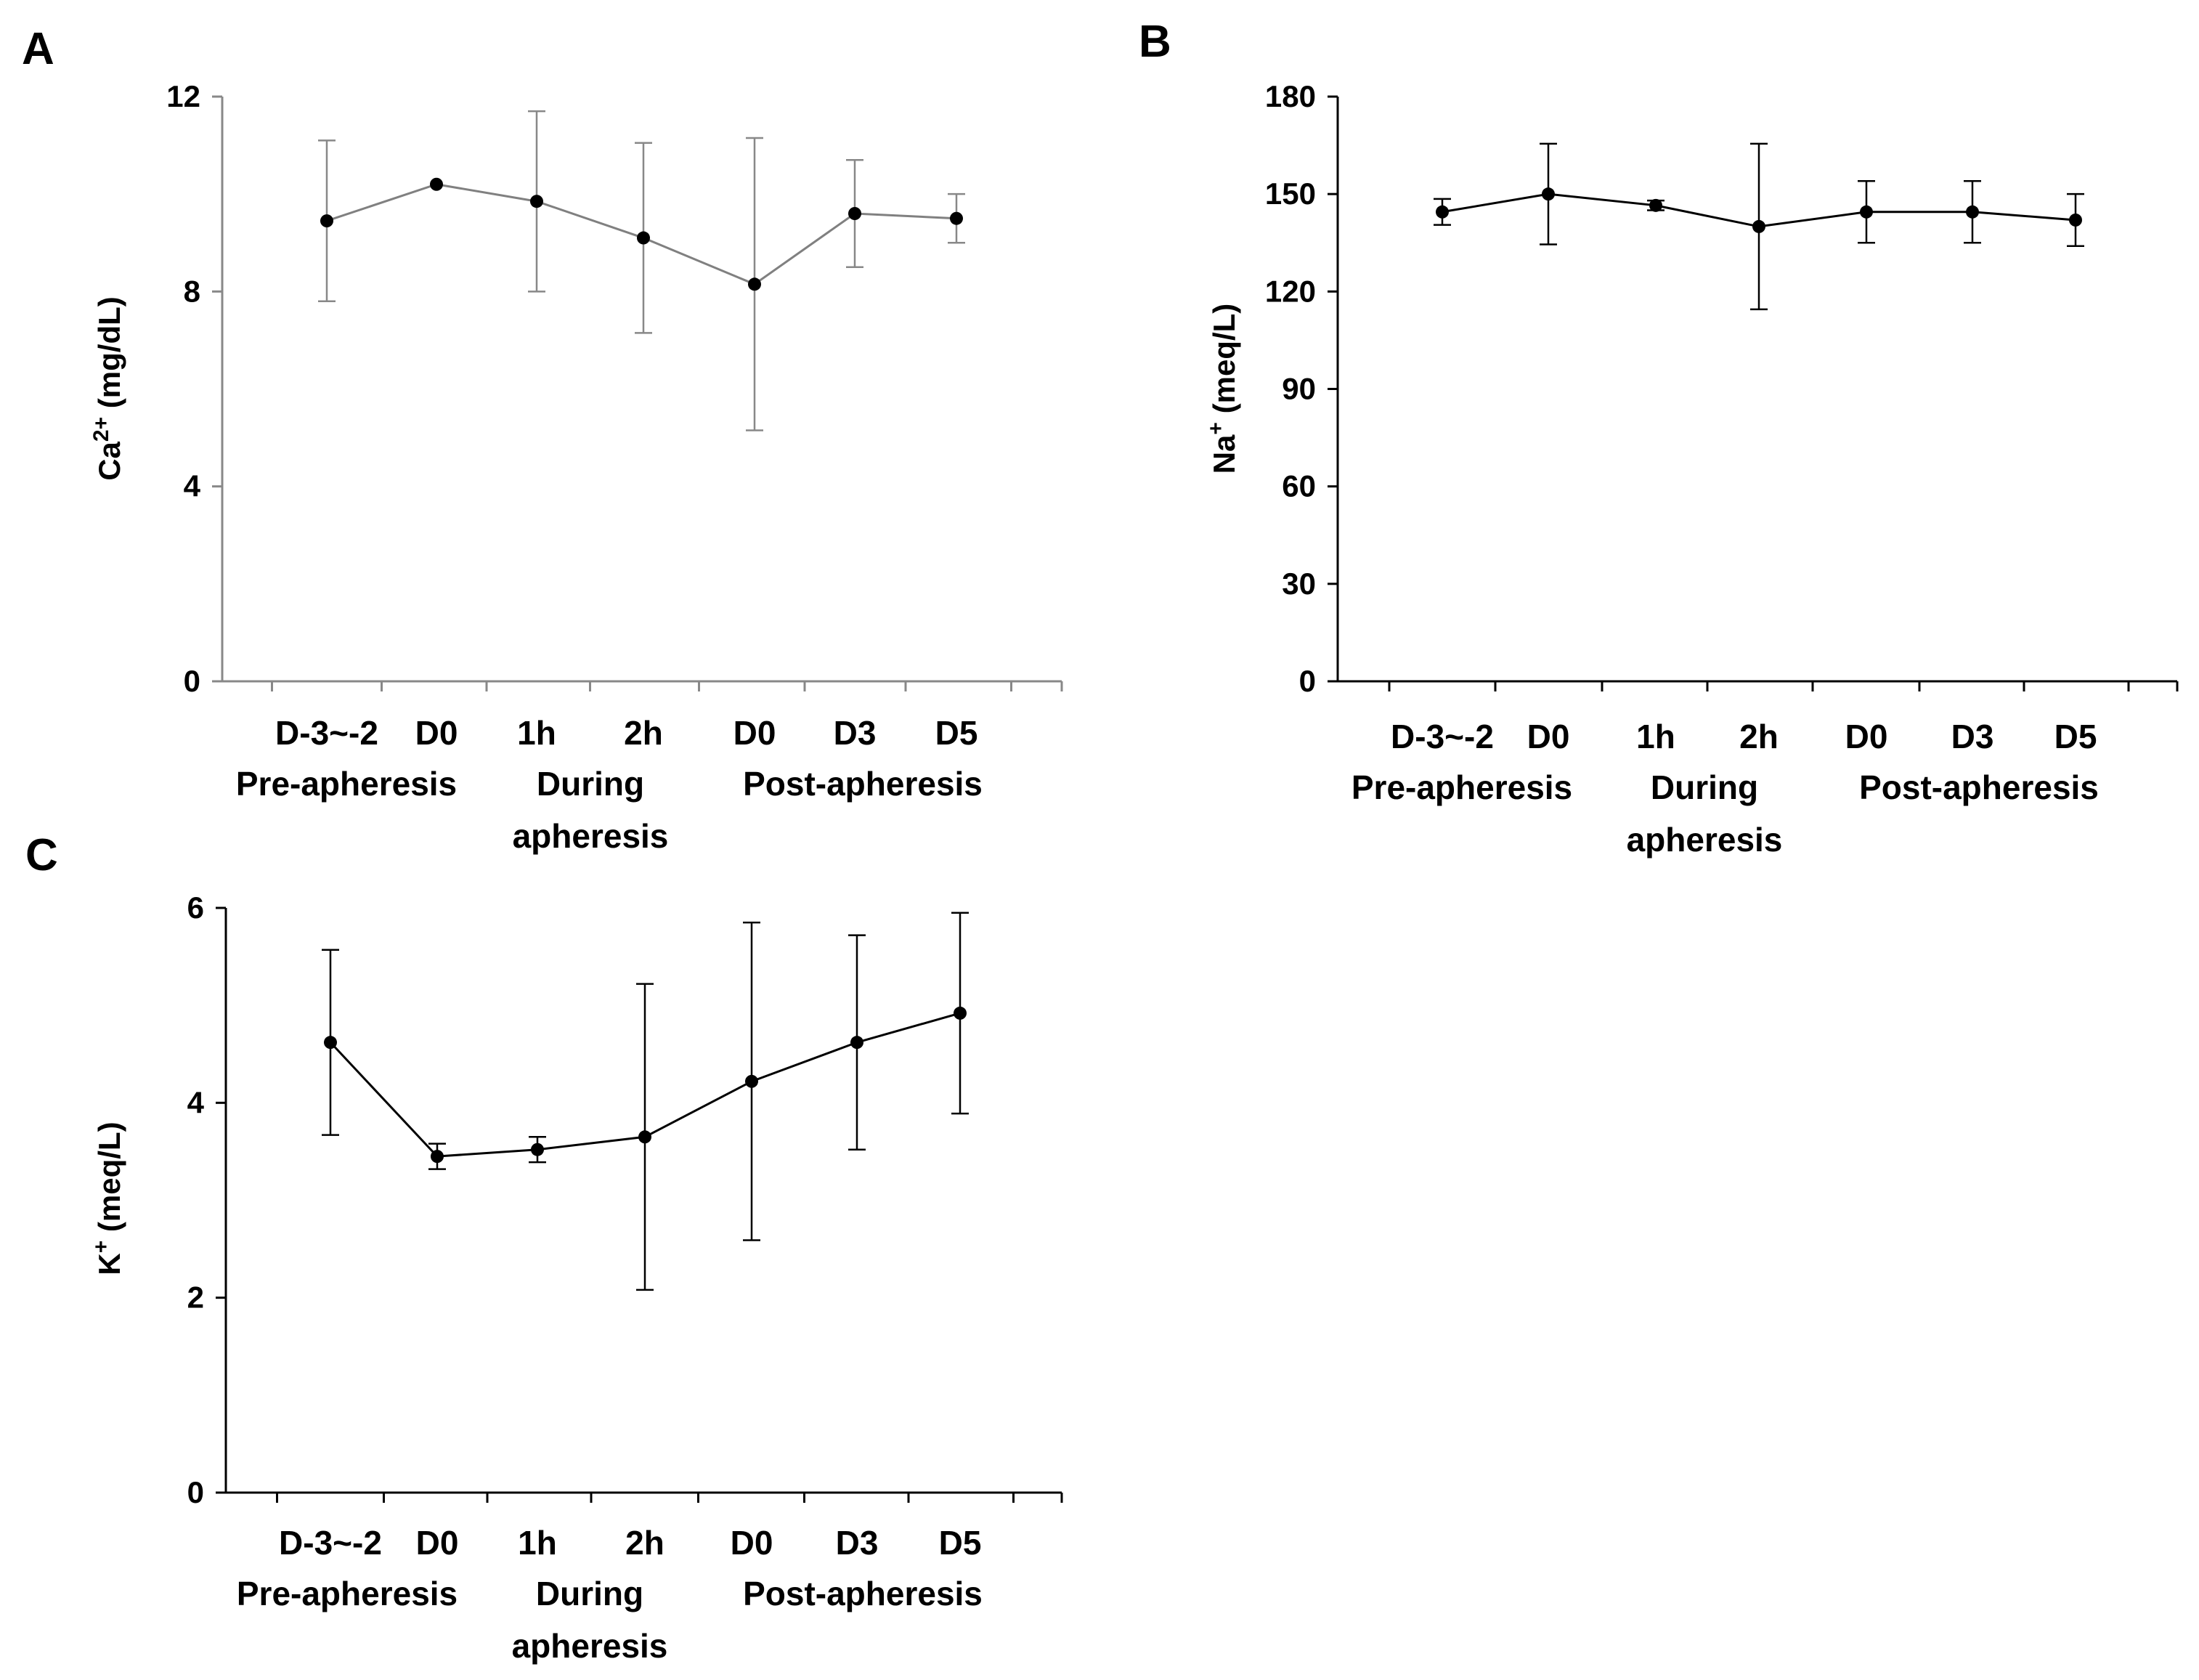  I want to click on y-axis-label: K+ (meq/L), so click(107, 1198).